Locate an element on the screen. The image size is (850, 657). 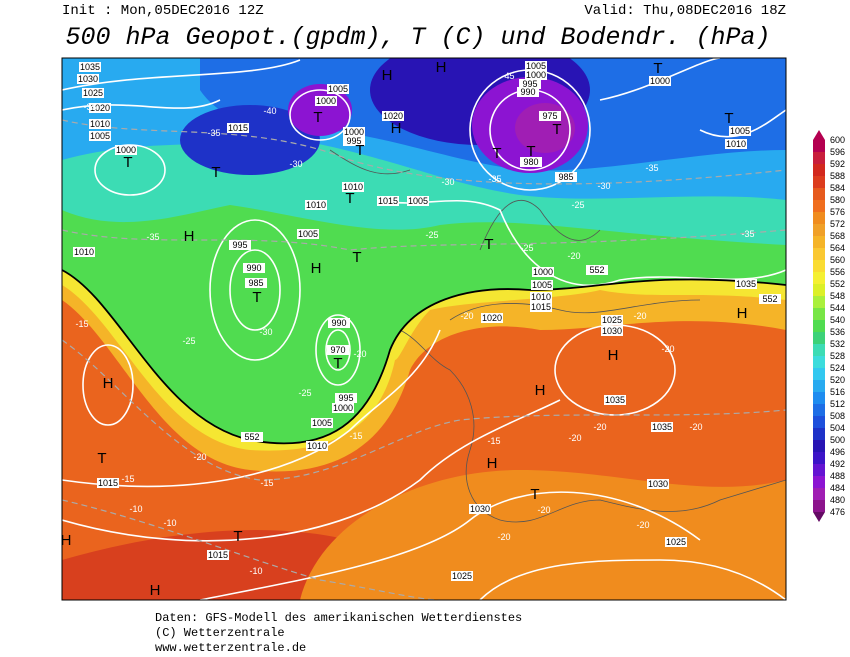
valid-time: Valid: Thu,08DEC2016 18Z is located at coordinates (685, 11).